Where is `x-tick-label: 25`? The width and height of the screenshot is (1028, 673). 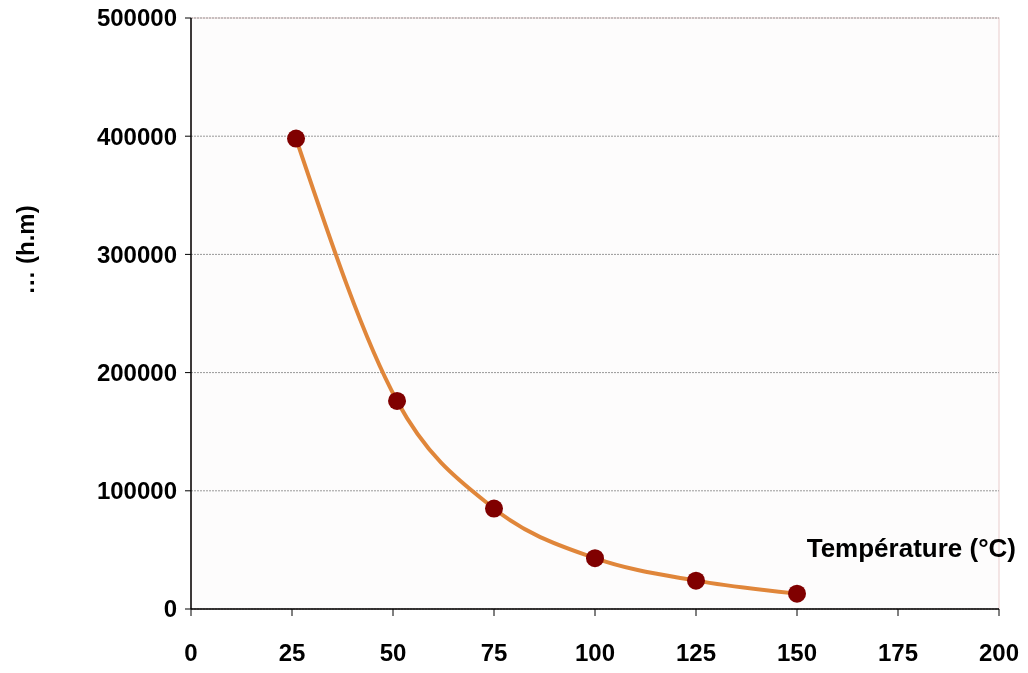
x-tick-label: 25 is located at coordinates (292, 652).